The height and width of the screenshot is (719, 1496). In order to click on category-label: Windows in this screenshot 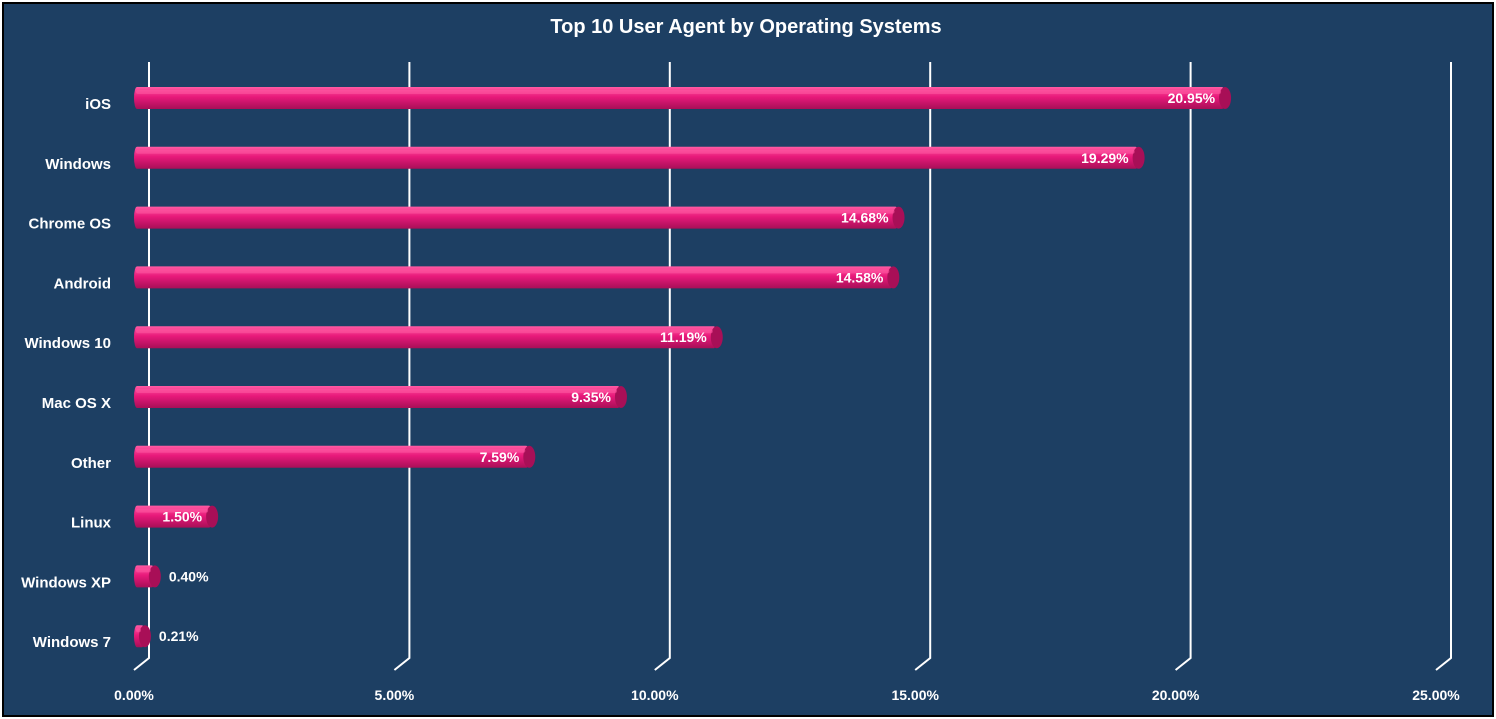, I will do `click(78, 164)`.